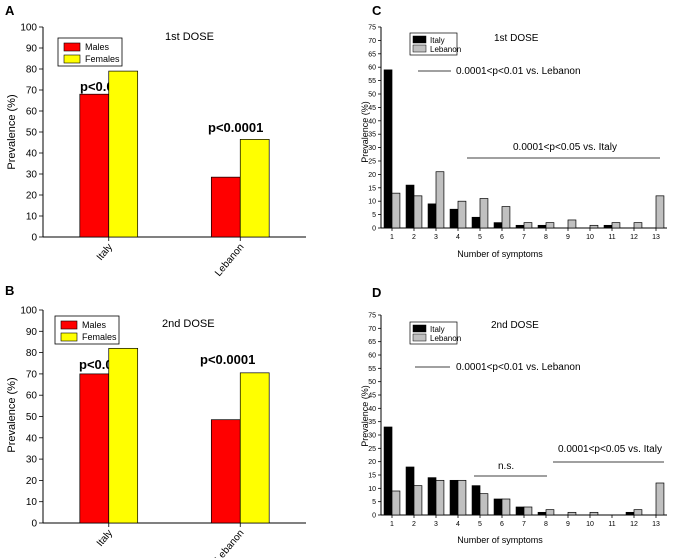 This screenshot has width=676, height=558. I want to click on panel-c-x-tick-label: 11, so click(611, 237).